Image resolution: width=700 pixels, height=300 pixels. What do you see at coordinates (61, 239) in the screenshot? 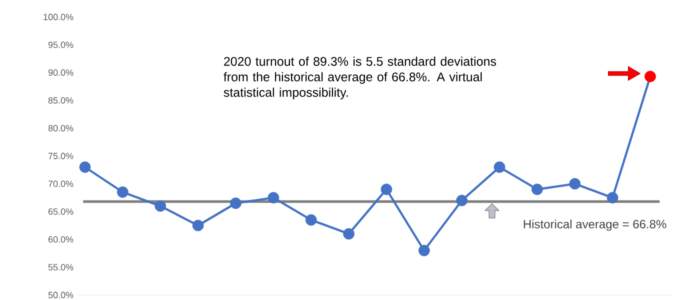
I see `y-tick-label: 60.0%` at bounding box center [61, 239].